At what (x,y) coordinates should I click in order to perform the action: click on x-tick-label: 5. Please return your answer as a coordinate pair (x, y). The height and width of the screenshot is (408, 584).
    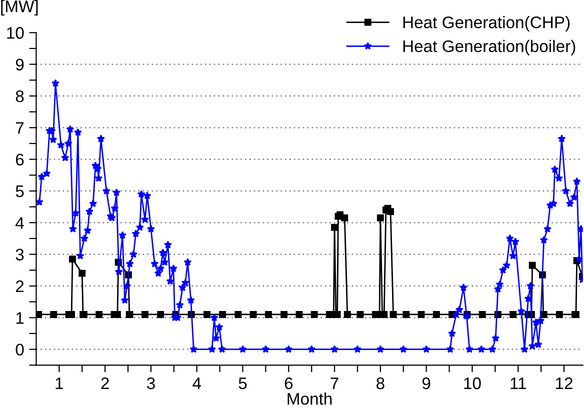
    Looking at the image, I should click on (242, 384).